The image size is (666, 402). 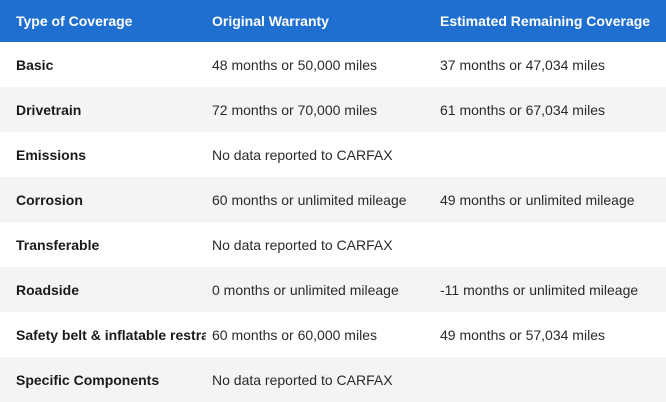 I want to click on coverage-type-cell: Roadside, so click(x=48, y=289).